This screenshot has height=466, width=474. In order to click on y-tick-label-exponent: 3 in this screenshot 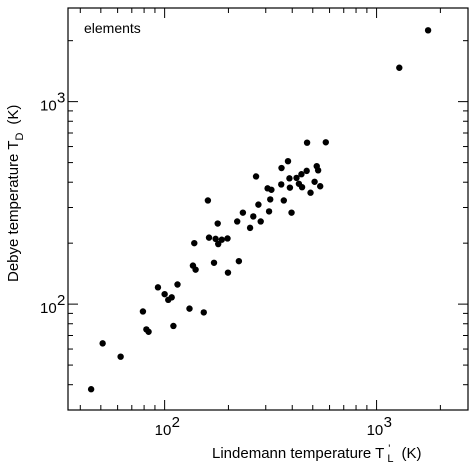, I will do `click(61, 98)`.